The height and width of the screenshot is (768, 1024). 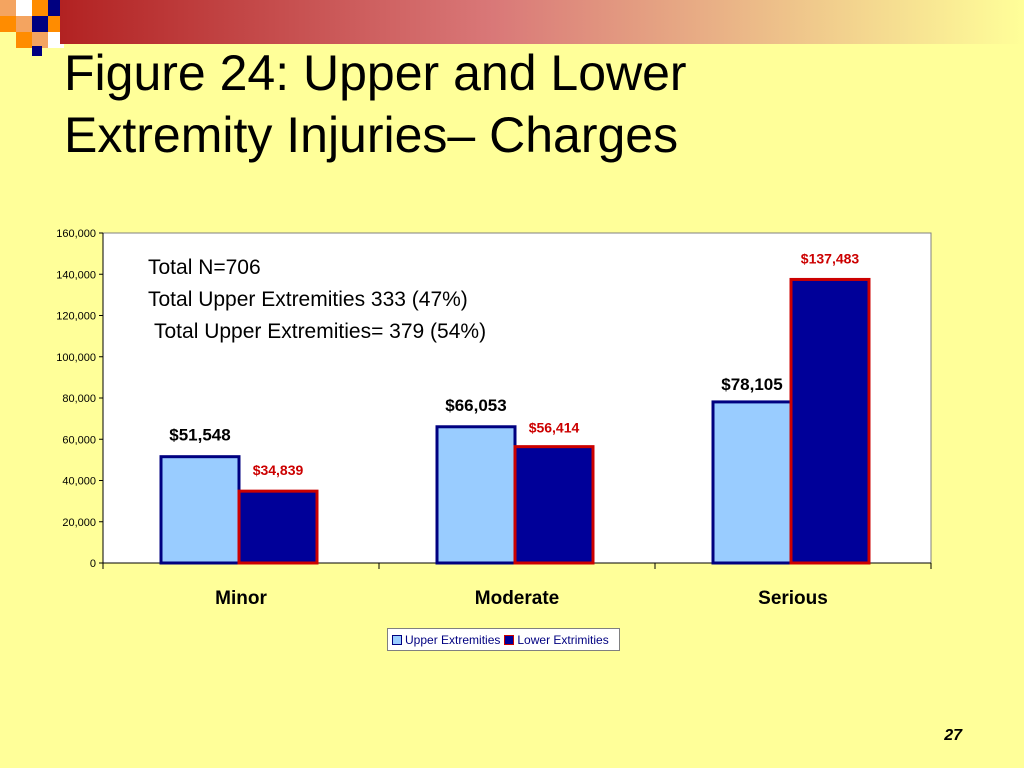 I want to click on legend-label-lower: Lower Extrimities, so click(x=563, y=639).